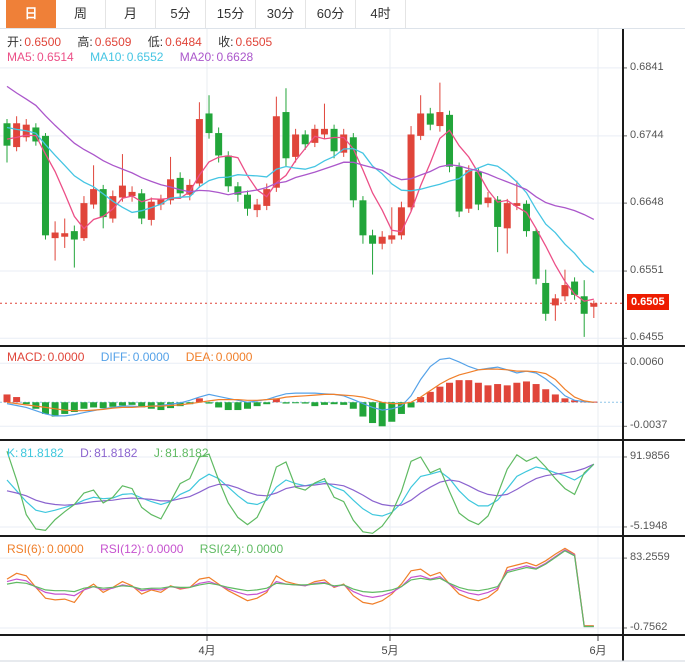  What do you see at coordinates (43, 42) in the screenshot?
I see `open-value: 0.6500` at bounding box center [43, 42].